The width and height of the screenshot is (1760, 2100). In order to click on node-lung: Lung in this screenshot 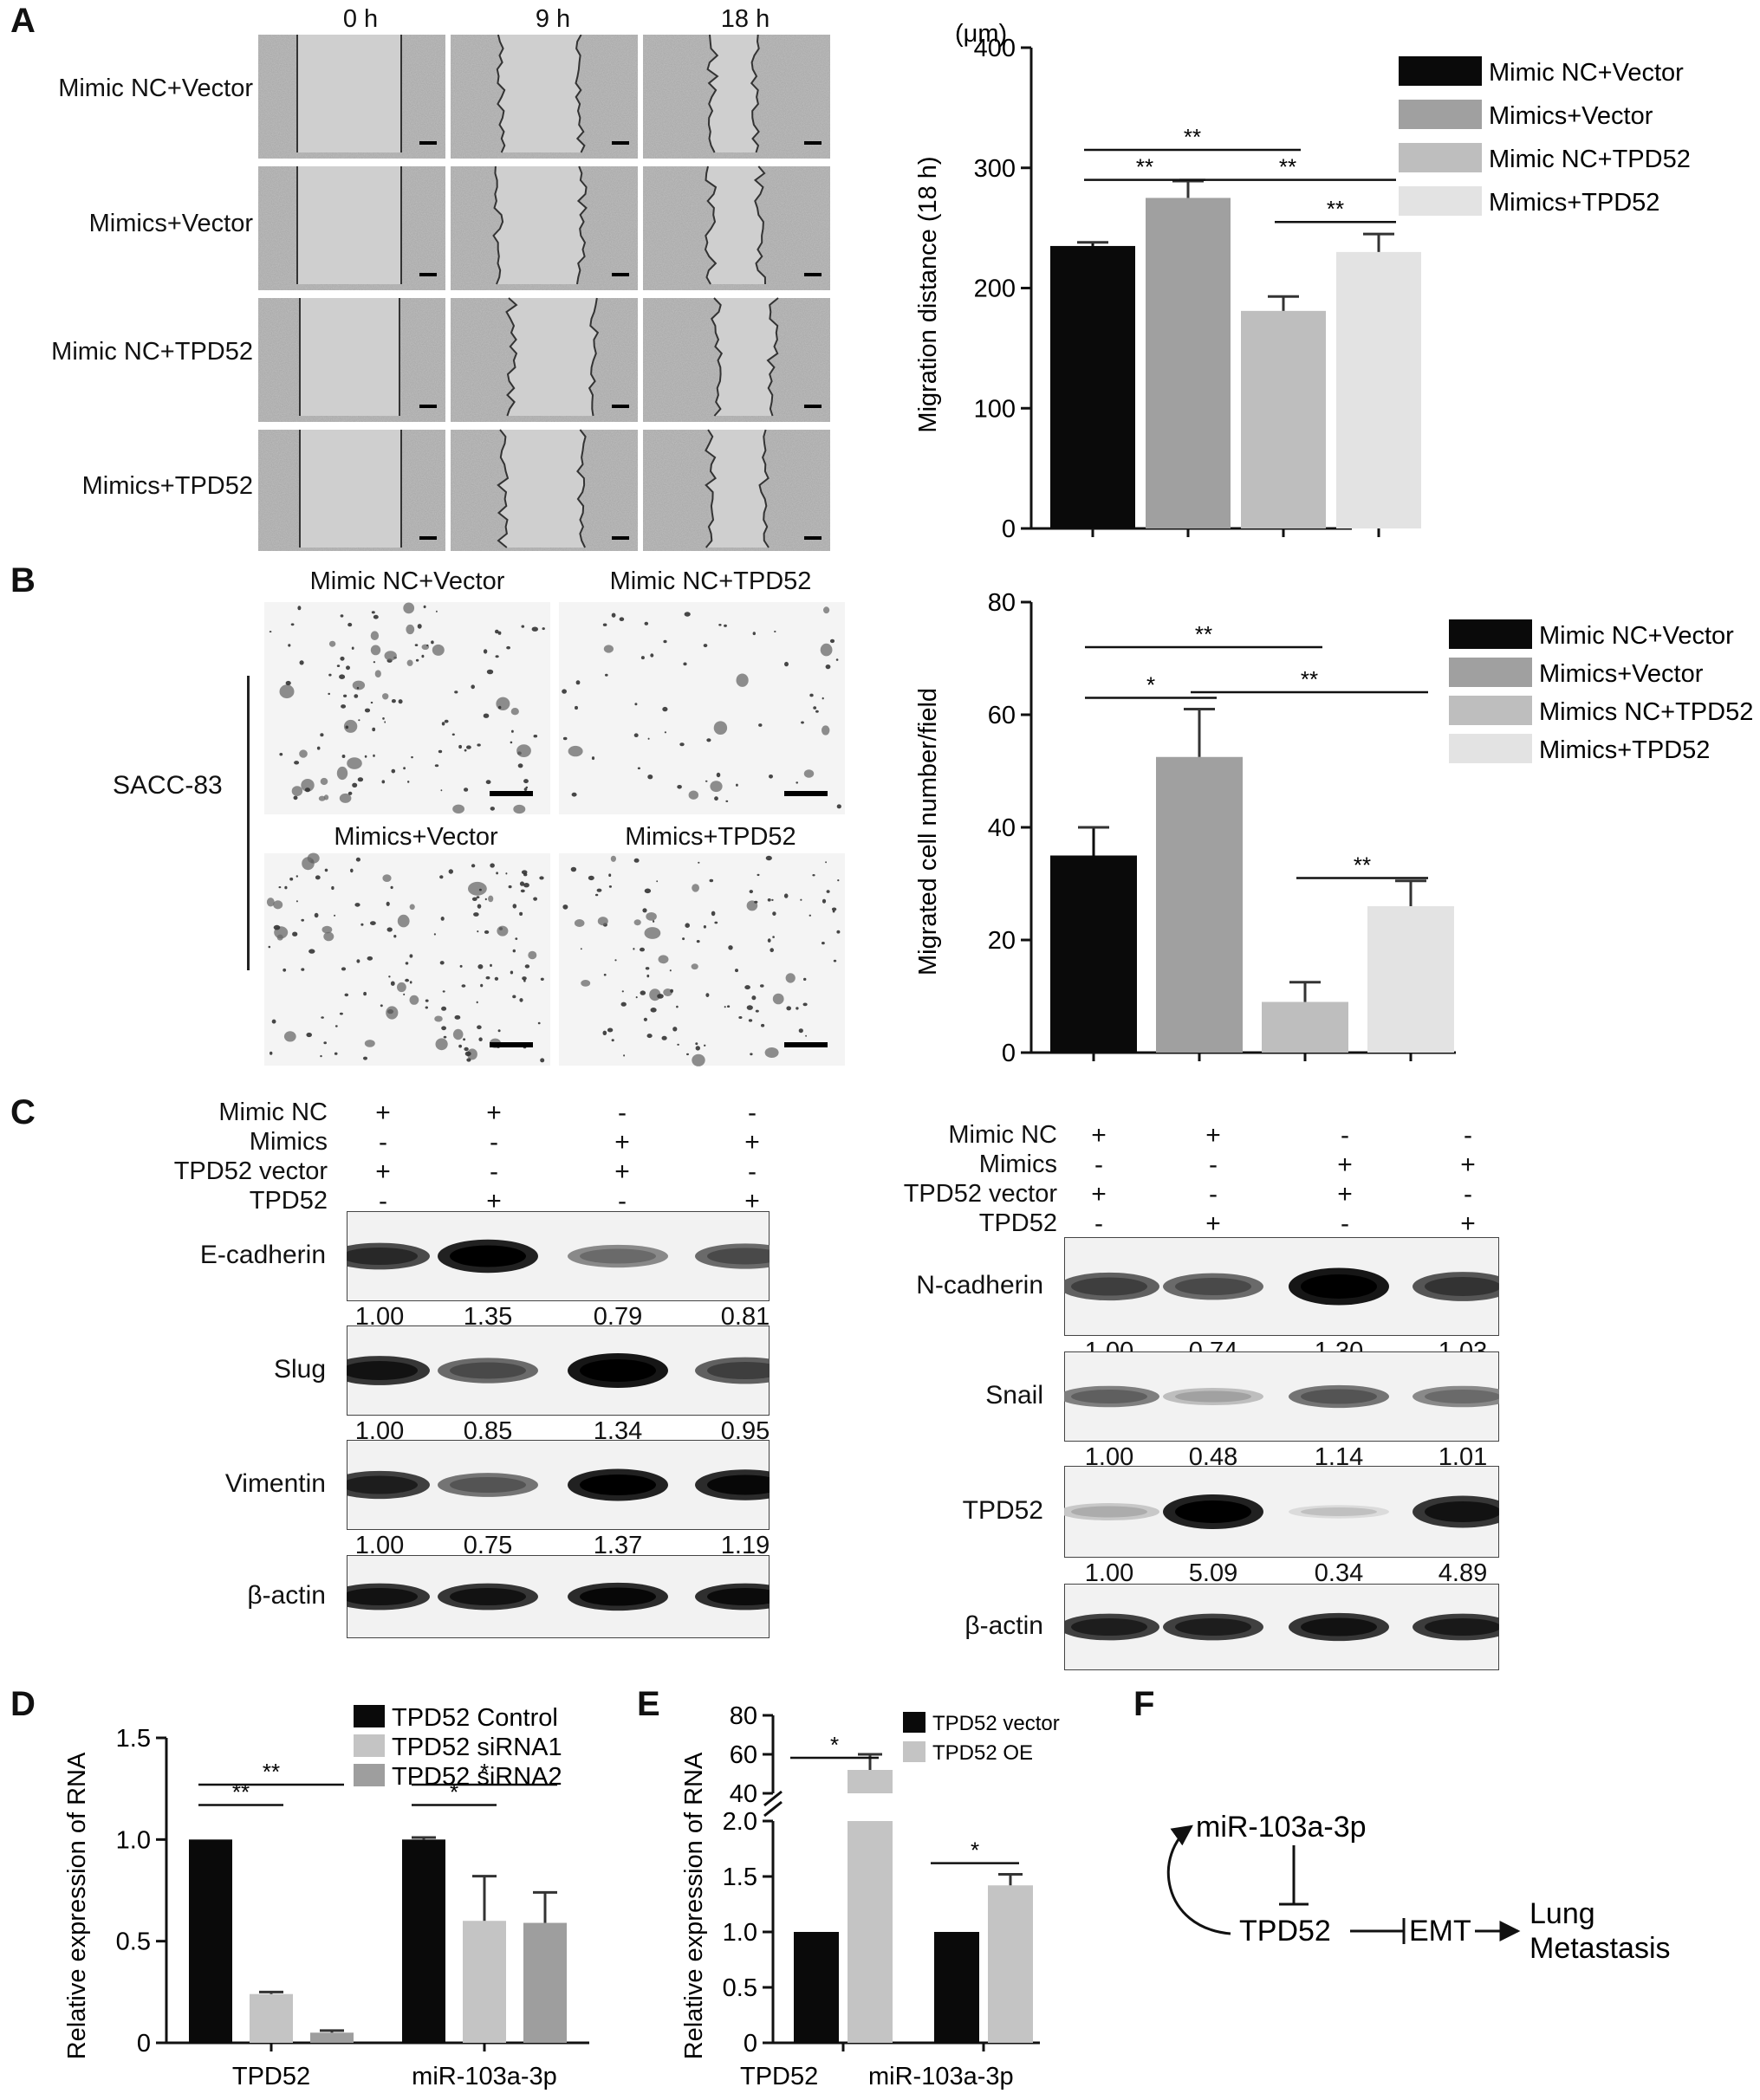, I will do `click(1562, 1913)`.